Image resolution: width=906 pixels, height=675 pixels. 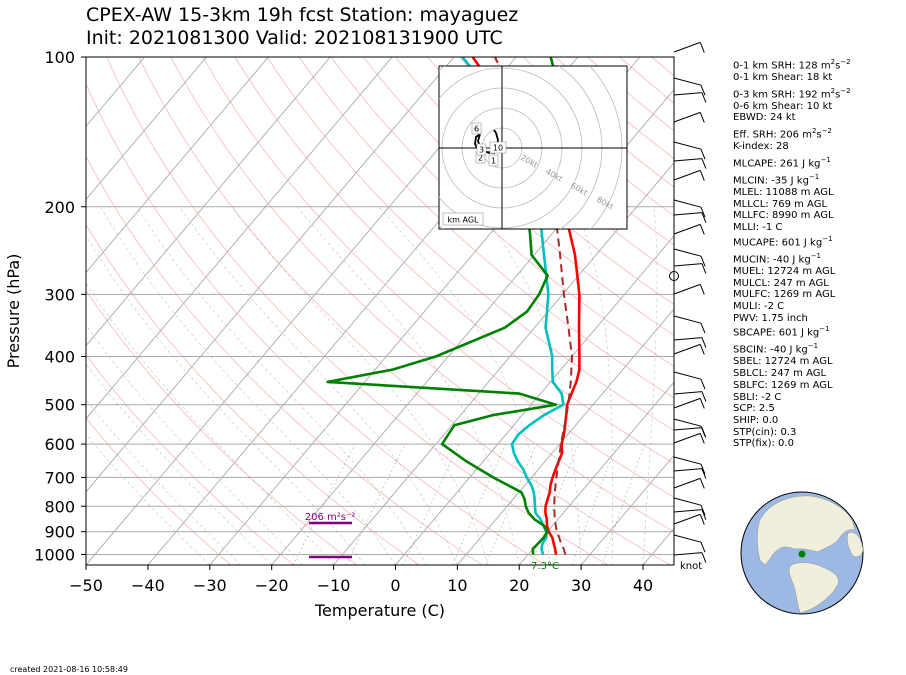 I want to click on y-tick-label: 400, so click(x=59, y=357).